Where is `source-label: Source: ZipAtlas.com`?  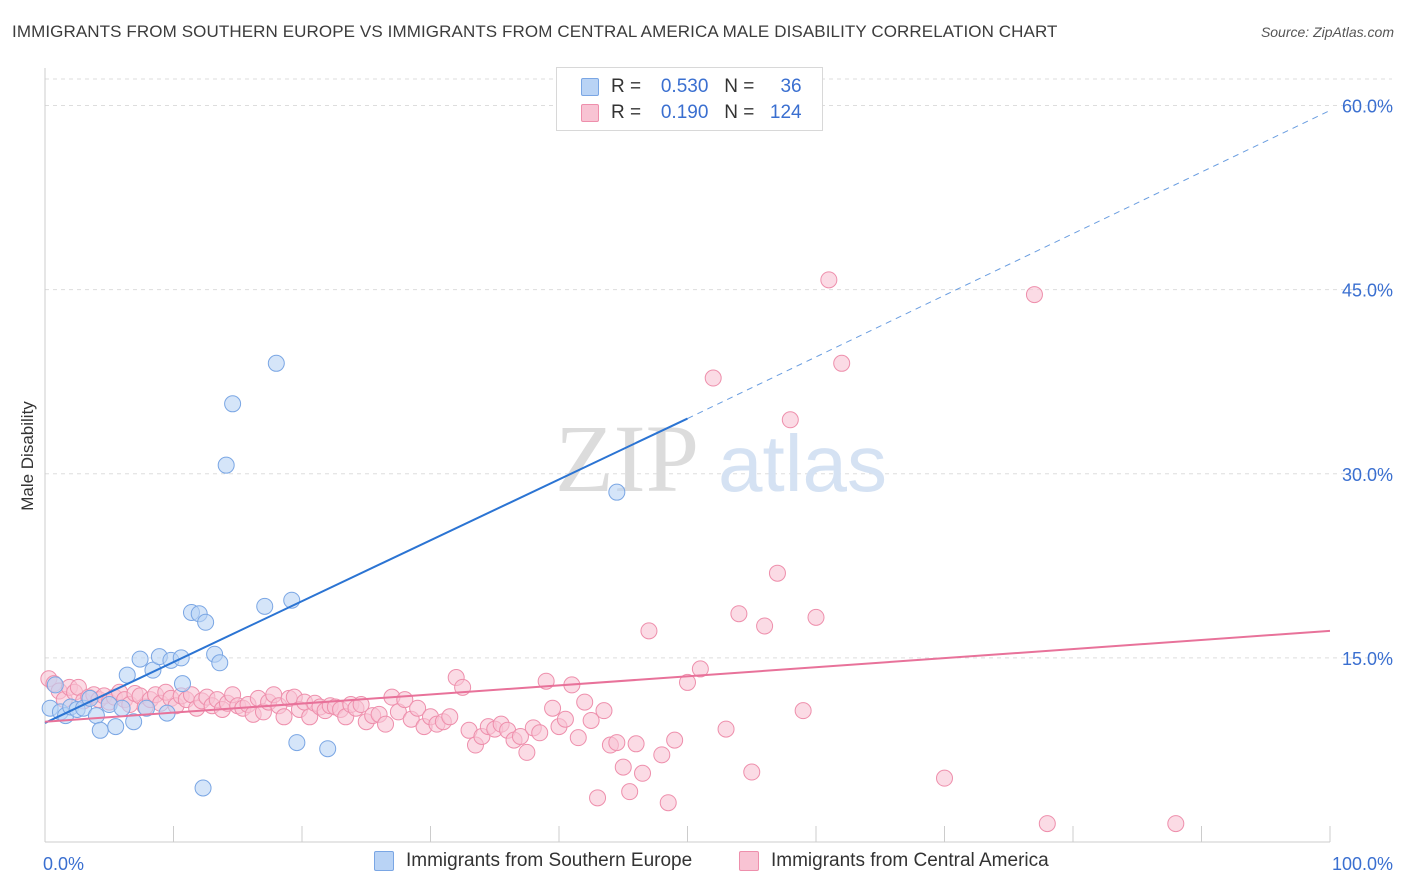
source-label: Source: ZipAtlas.com is located at coordinates (1327, 32).